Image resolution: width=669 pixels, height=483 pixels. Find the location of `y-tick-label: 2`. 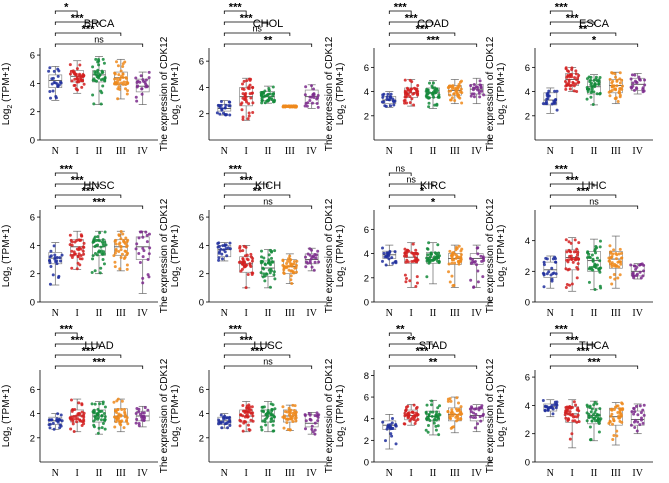

y-tick-label: 2 is located at coordinates (366, 278).